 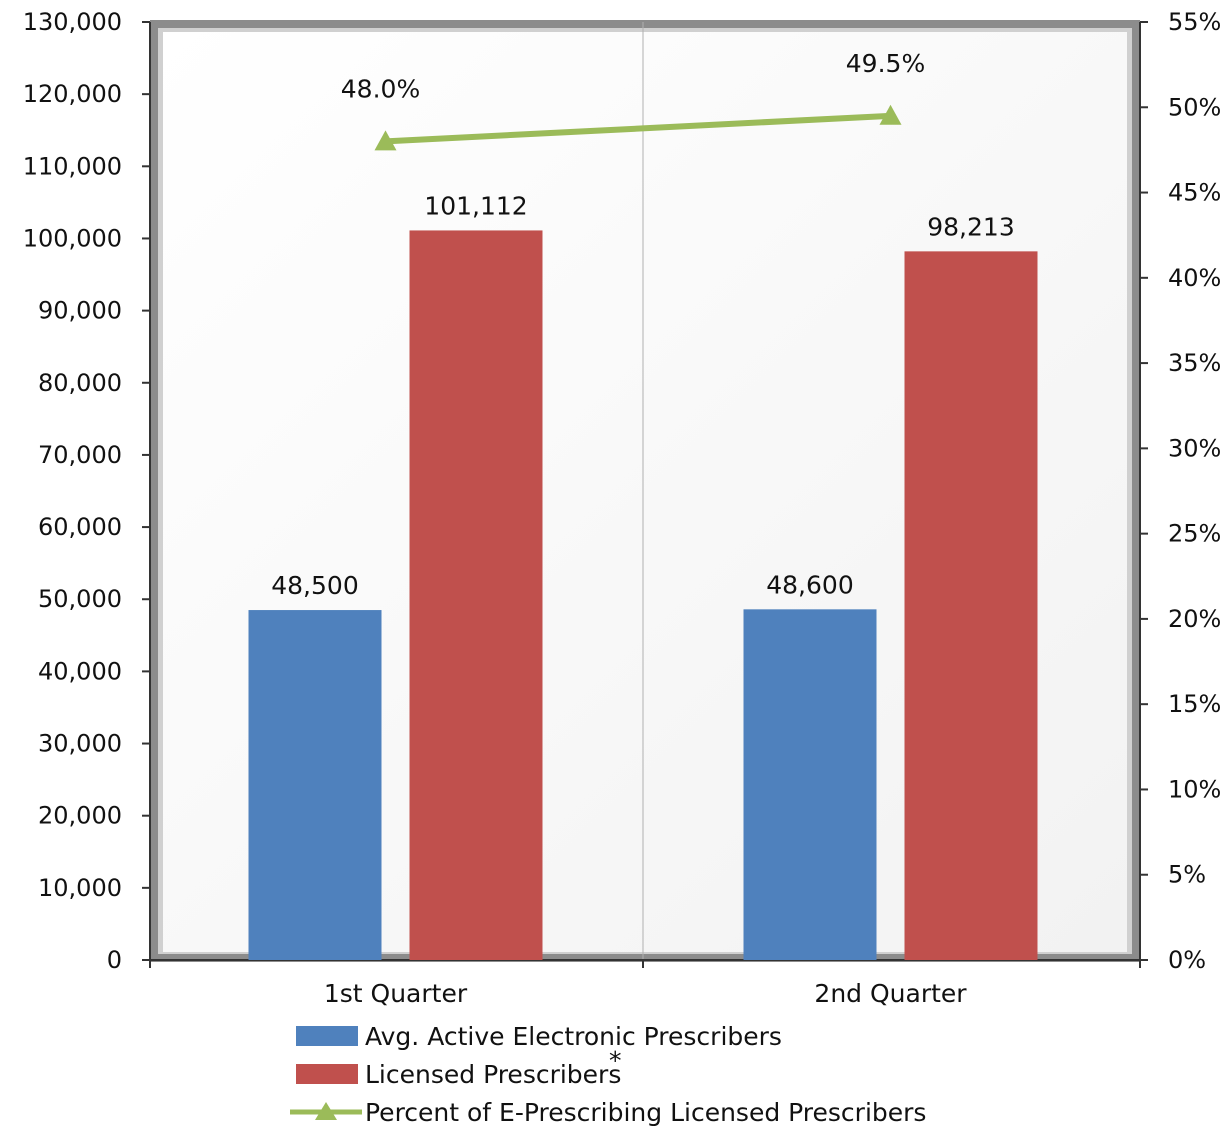 What do you see at coordinates (1187, 875) in the screenshot?
I see `right-axis-tick-label: 5%` at bounding box center [1187, 875].